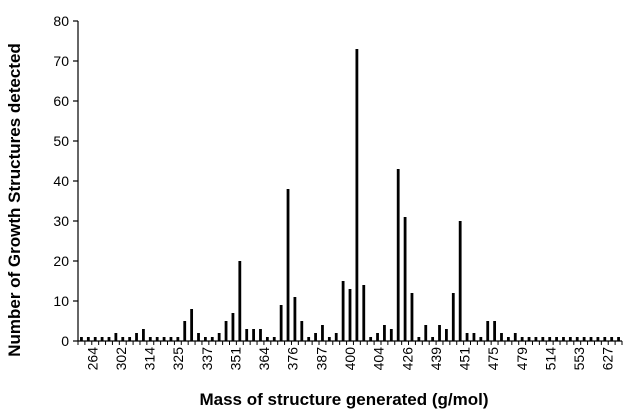 This screenshot has width=627, height=410. What do you see at coordinates (61, 221) in the screenshot?
I see `y-tick-label: 30` at bounding box center [61, 221].